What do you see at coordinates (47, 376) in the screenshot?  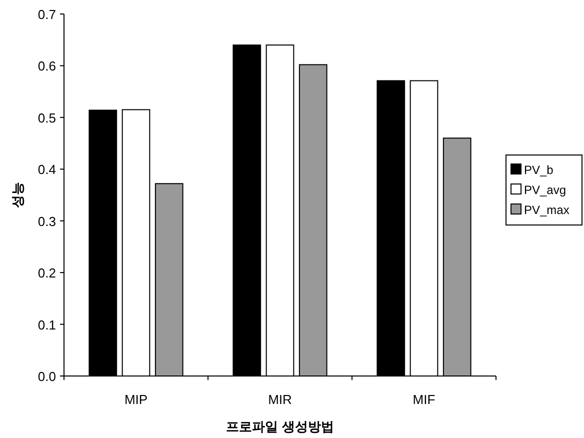 I see `y-tick-label: 0.0` at bounding box center [47, 376].